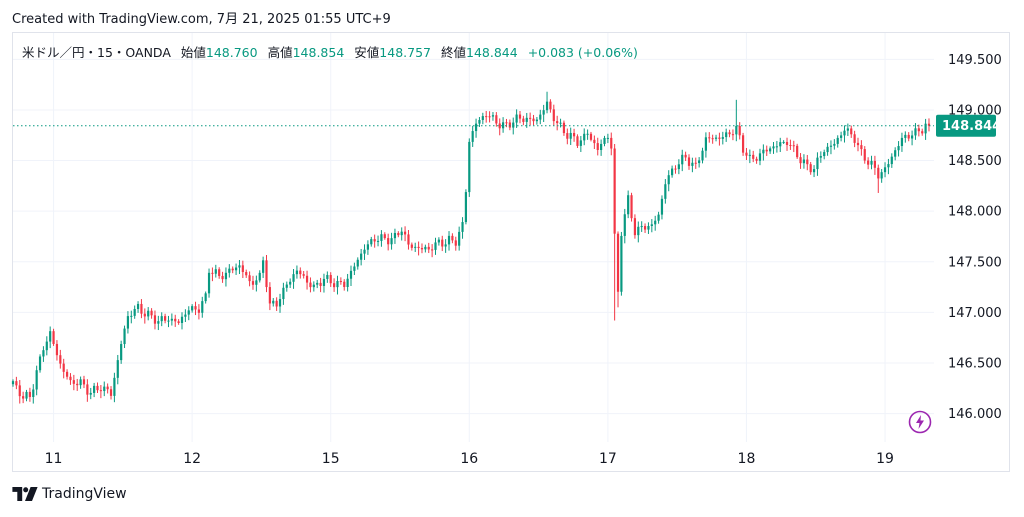 This screenshot has width=1024, height=517. What do you see at coordinates (405, 52) in the screenshot?
I see `low-value: 148.757` at bounding box center [405, 52].